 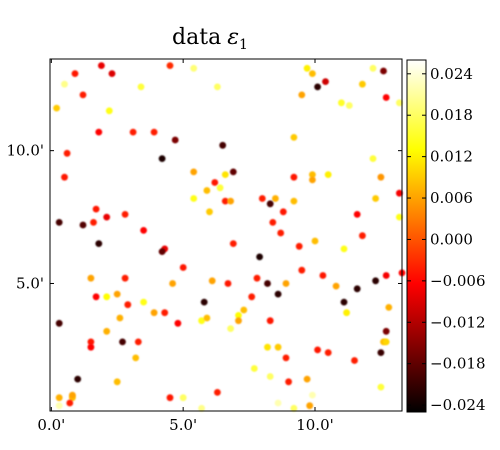 What do you see at coordinates (458, 281) in the screenshot?
I see `colorbar-tick-label: −0.006` at bounding box center [458, 281].